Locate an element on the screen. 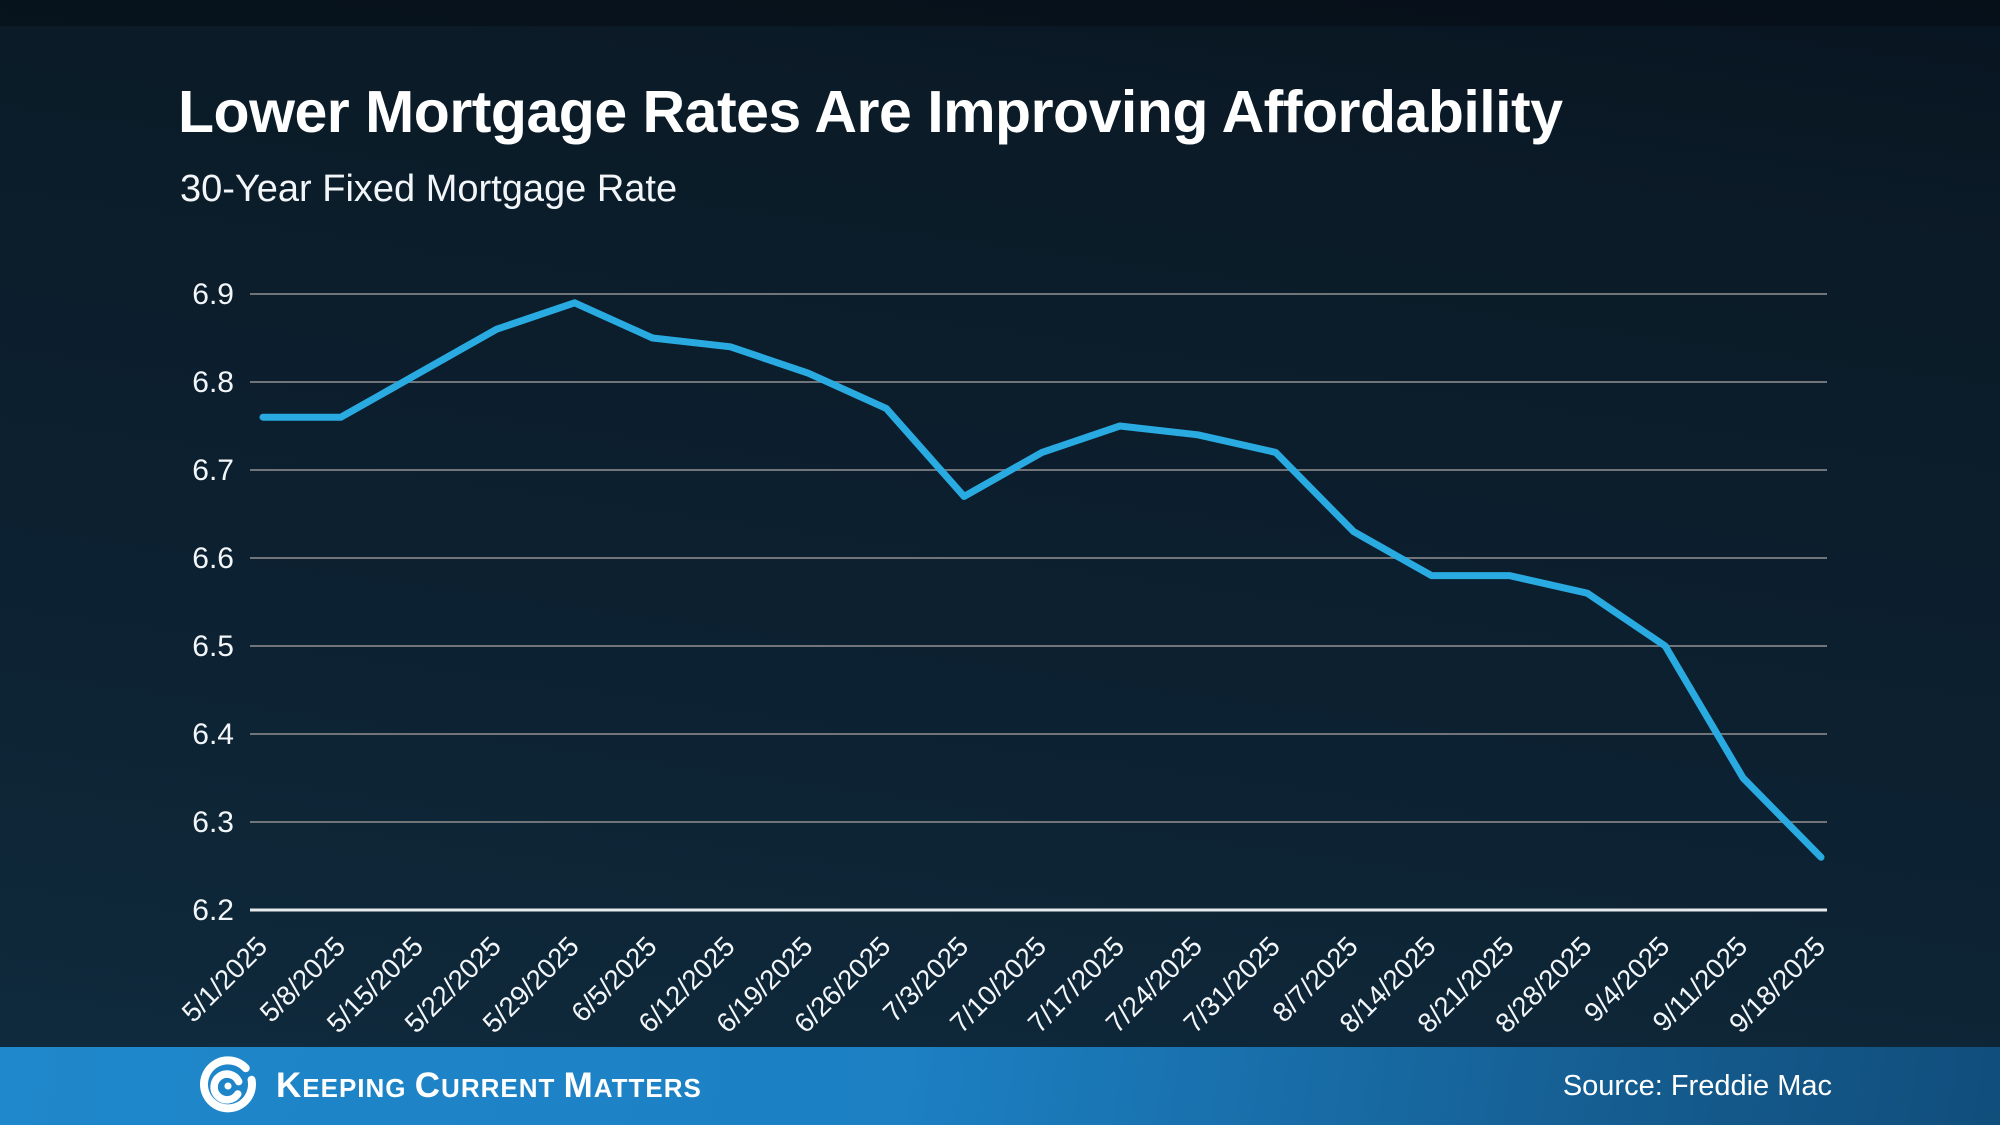 This screenshot has height=1125, width=2000. x-axis-tick-label: 5/1/2025 is located at coordinates (225, 979).